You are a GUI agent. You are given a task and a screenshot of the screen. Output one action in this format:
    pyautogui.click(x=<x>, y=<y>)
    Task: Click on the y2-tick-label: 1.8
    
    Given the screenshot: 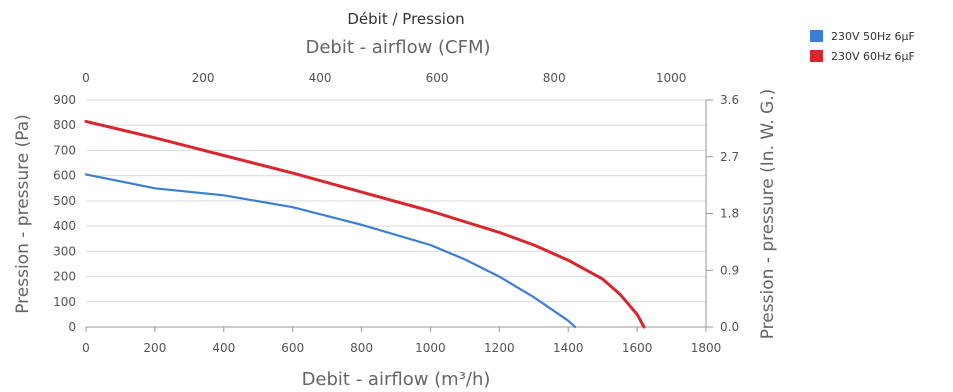 What is the action you would take?
    pyautogui.click(x=729, y=214)
    